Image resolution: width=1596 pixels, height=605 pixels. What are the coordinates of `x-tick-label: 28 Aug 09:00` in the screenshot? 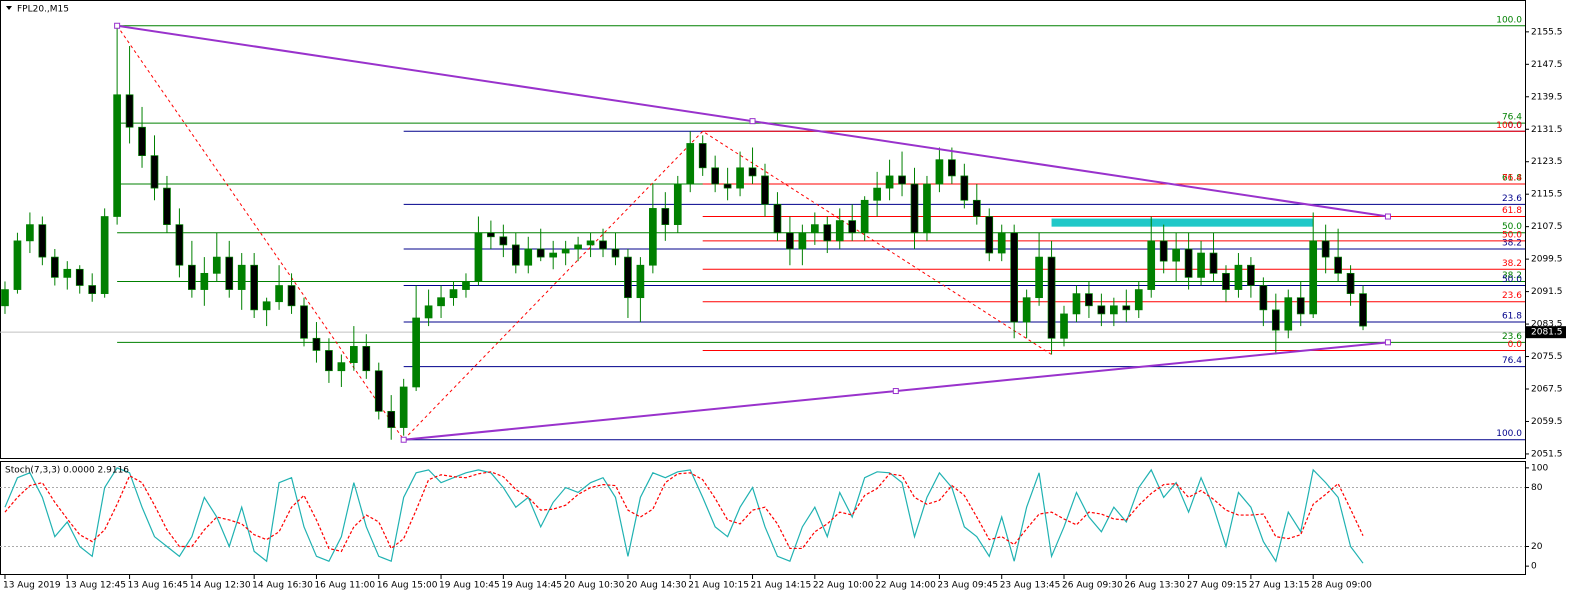 It's located at (1341, 586).